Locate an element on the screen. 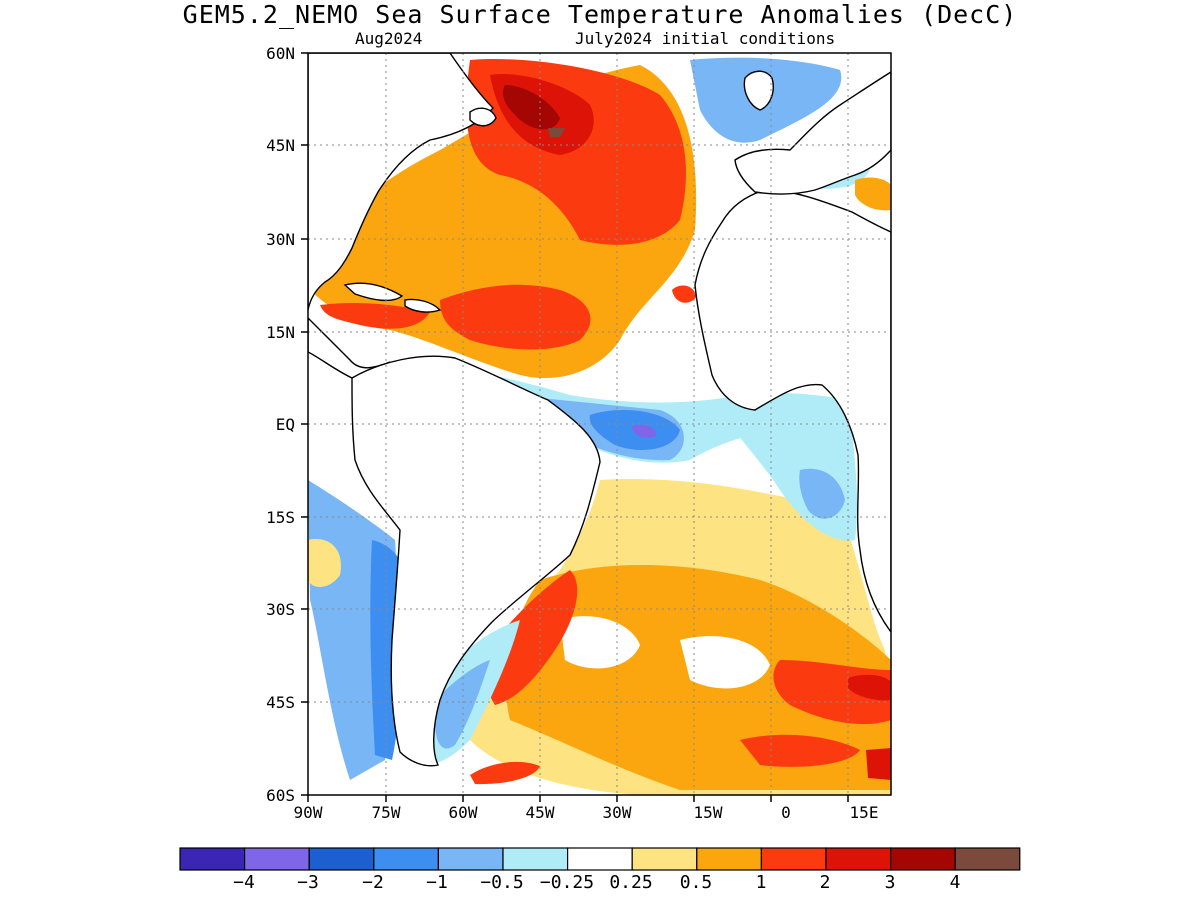 The height and width of the screenshot is (900, 1200). lon-label: 75W is located at coordinates (386, 812).